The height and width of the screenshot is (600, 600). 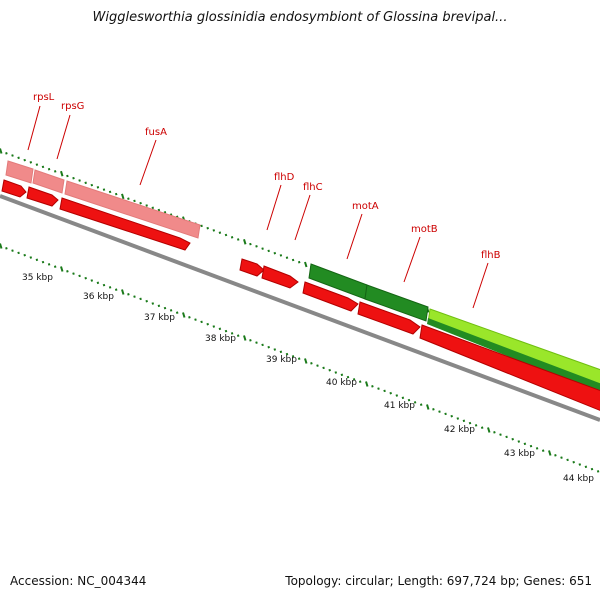 What do you see at coordinates (78, 581) in the screenshot?
I see `footer-accession: Accession: NC_004344` at bounding box center [78, 581].